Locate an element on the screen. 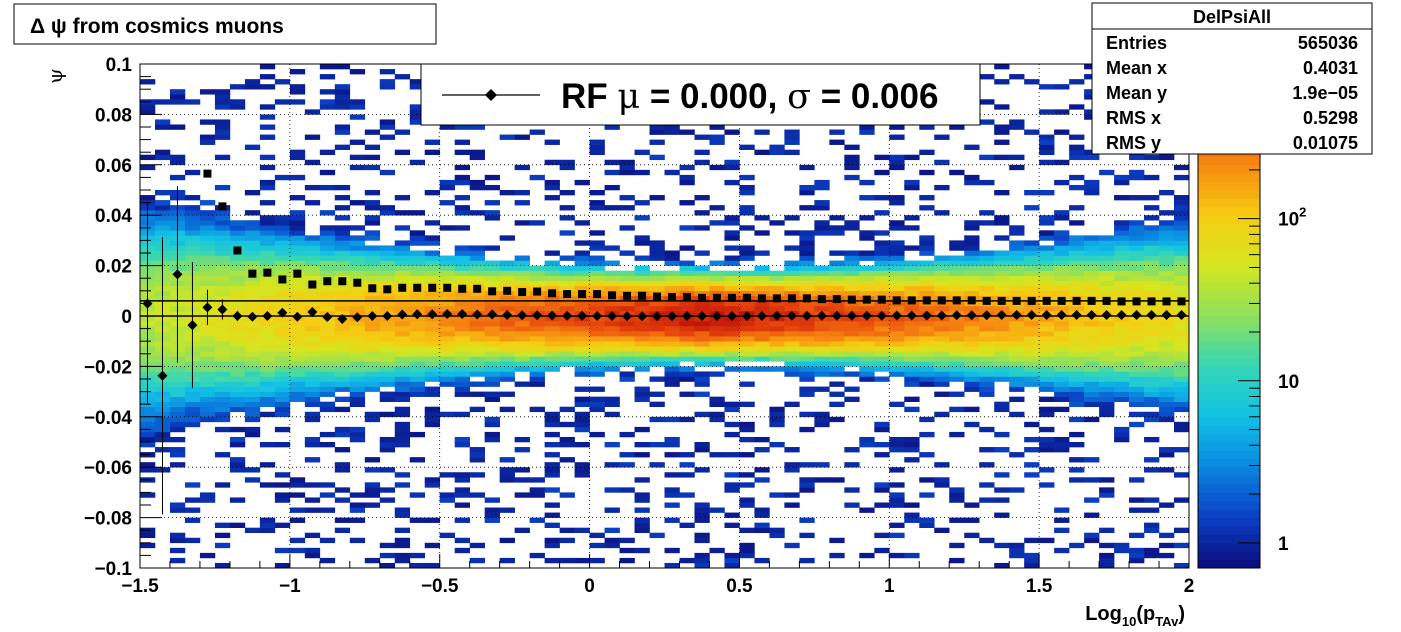 The image size is (1401, 632). stats-row-value: 565036 is located at coordinates (1328, 43).